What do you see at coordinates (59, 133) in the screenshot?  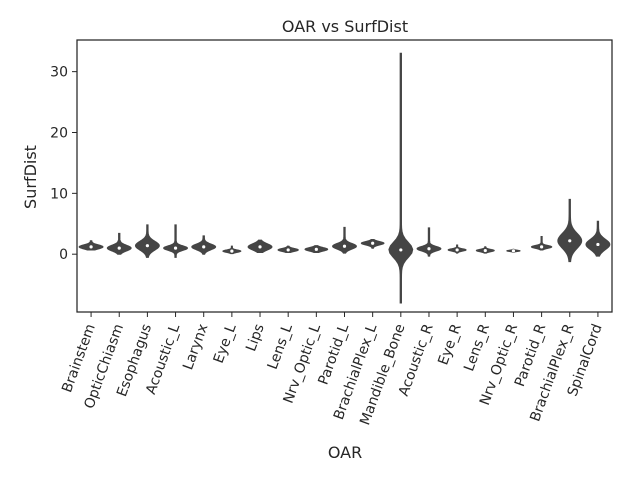 I see `y-tick-label: 20` at bounding box center [59, 133].